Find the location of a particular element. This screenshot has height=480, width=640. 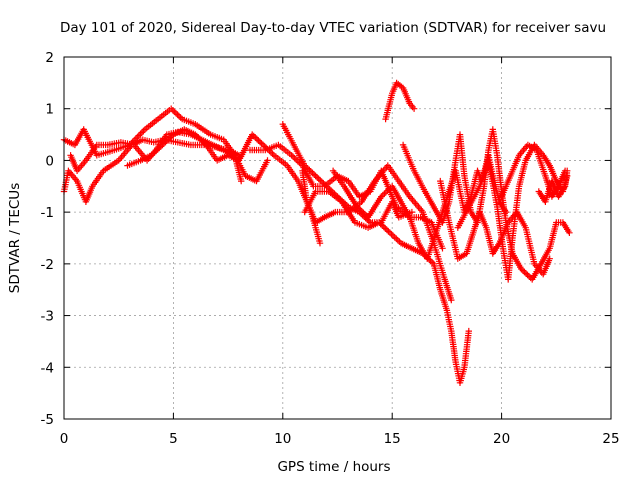

x-tick-label: 25 is located at coordinates (610, 439).